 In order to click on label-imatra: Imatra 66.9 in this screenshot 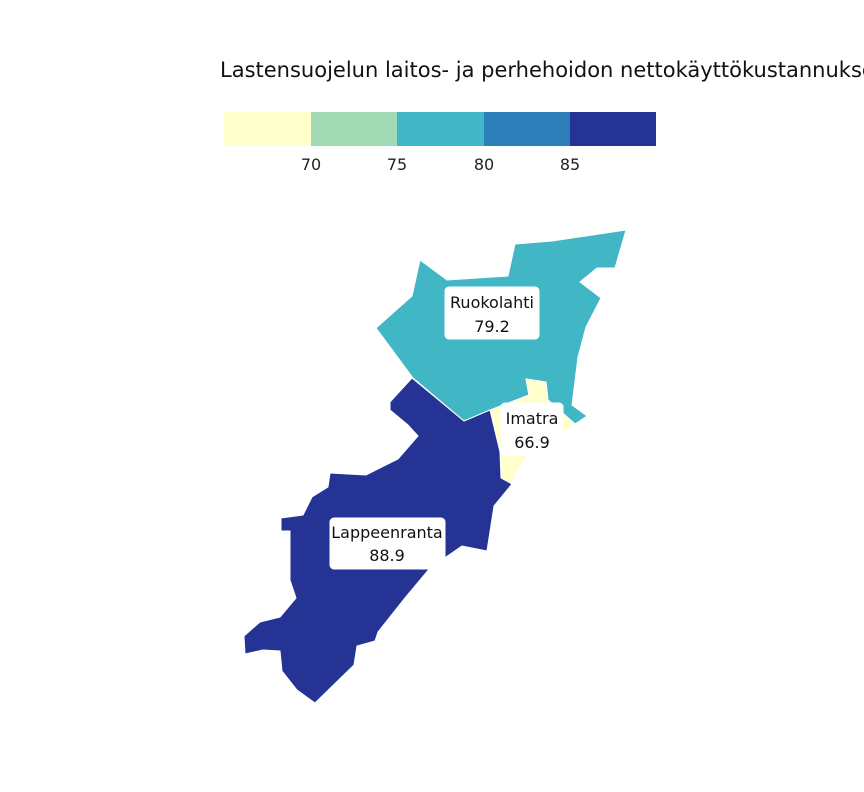, I will do `click(532, 429)`.